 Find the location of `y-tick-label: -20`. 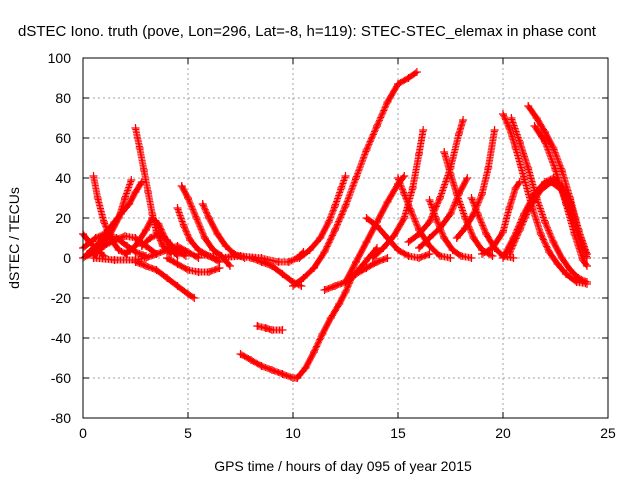

y-tick-label: -20 is located at coordinates (61, 298).